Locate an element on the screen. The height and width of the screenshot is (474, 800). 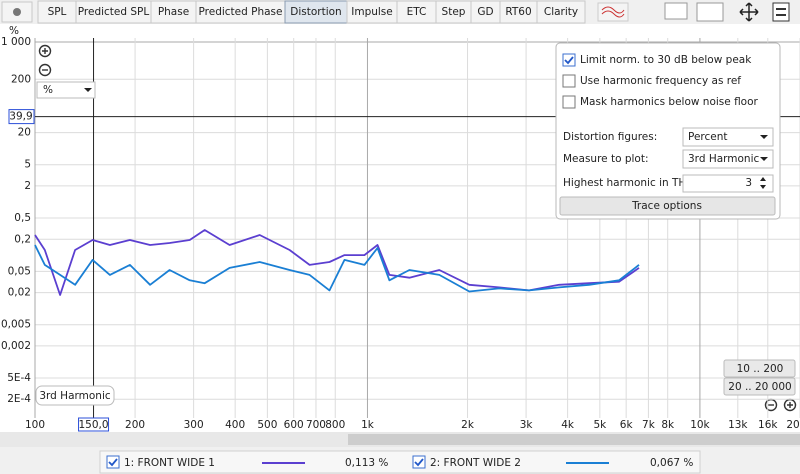
x-tick-label: 200 is located at coordinates (135, 425).